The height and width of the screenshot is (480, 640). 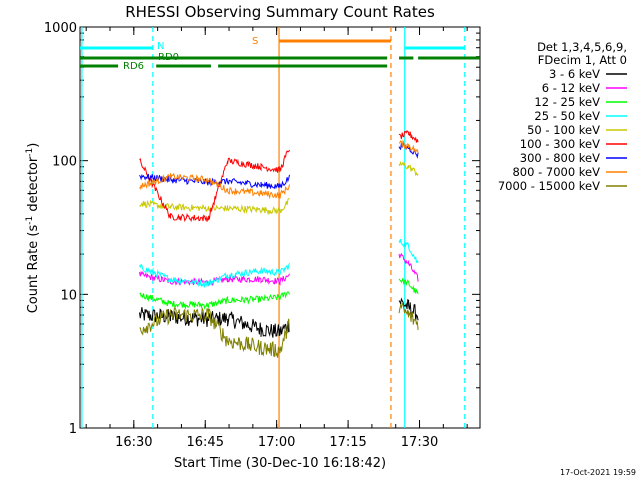 I want to click on y-tick-label: 1000, so click(x=60, y=28).